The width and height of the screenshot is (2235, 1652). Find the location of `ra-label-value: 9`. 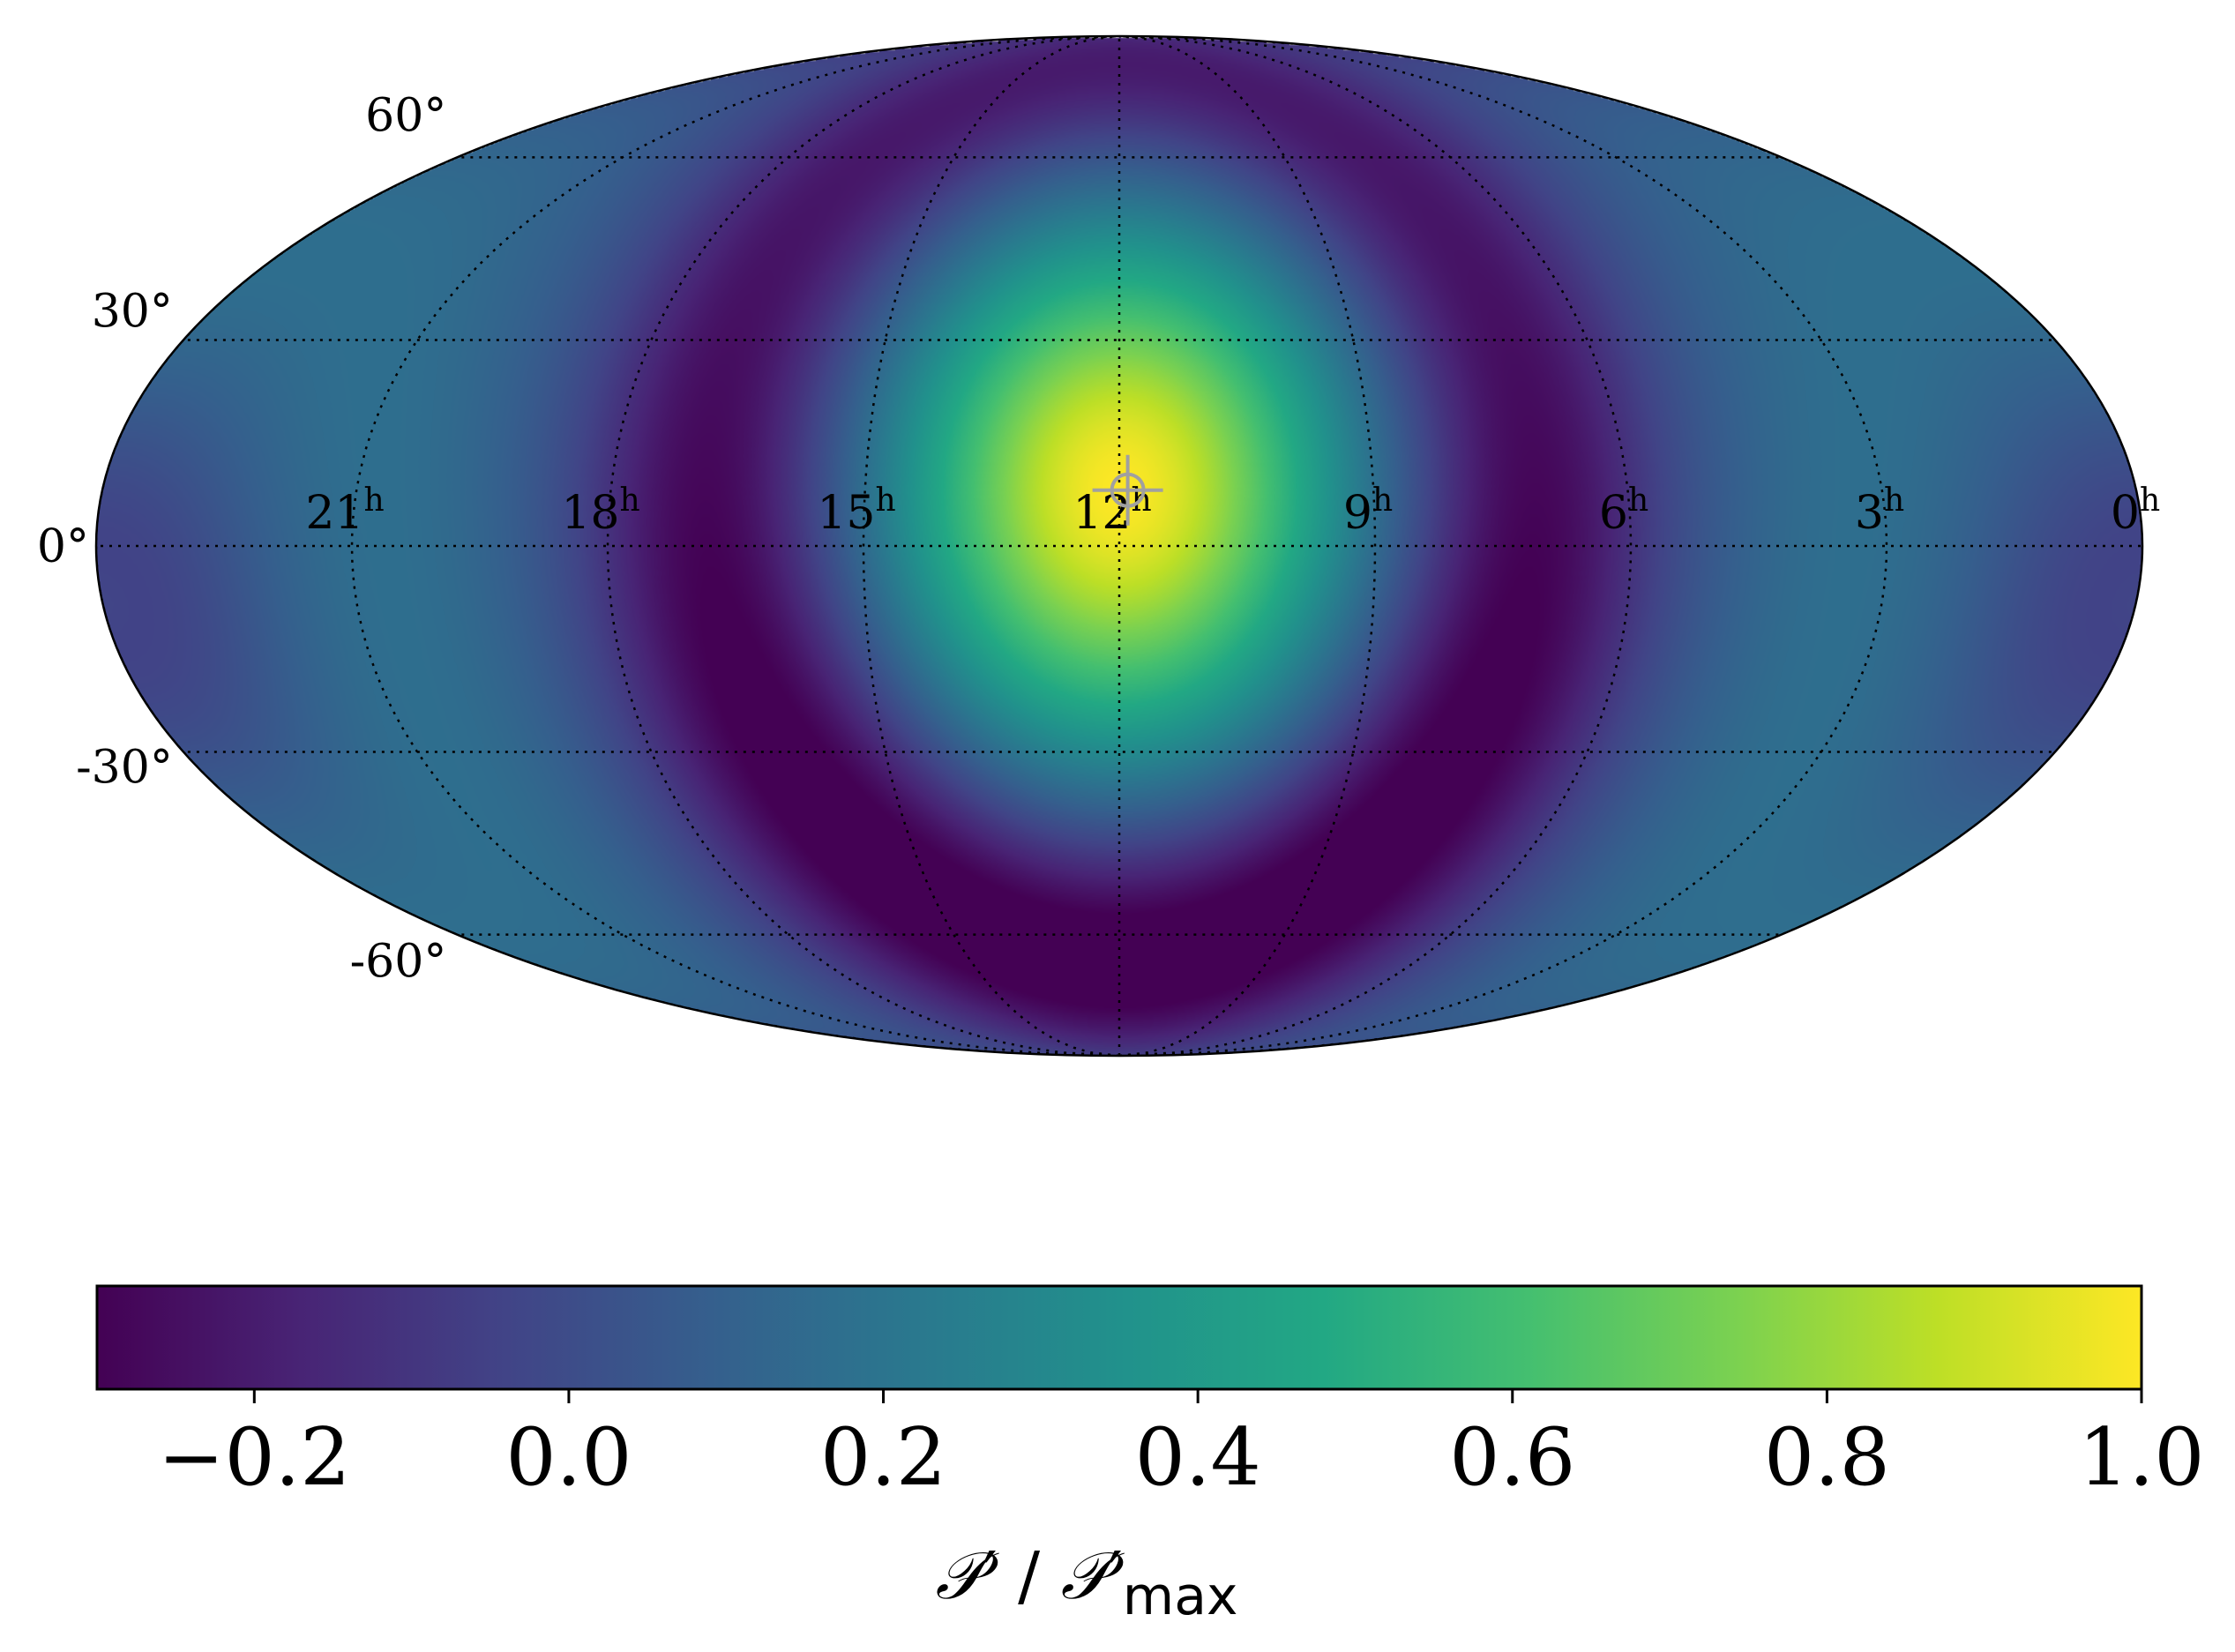

ra-label-value: 9 is located at coordinates (1358, 513).